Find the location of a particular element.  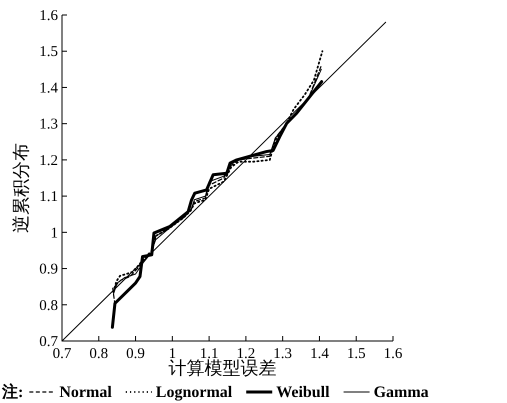

x-tick-label: 0.9 is located at coordinates (135, 354).